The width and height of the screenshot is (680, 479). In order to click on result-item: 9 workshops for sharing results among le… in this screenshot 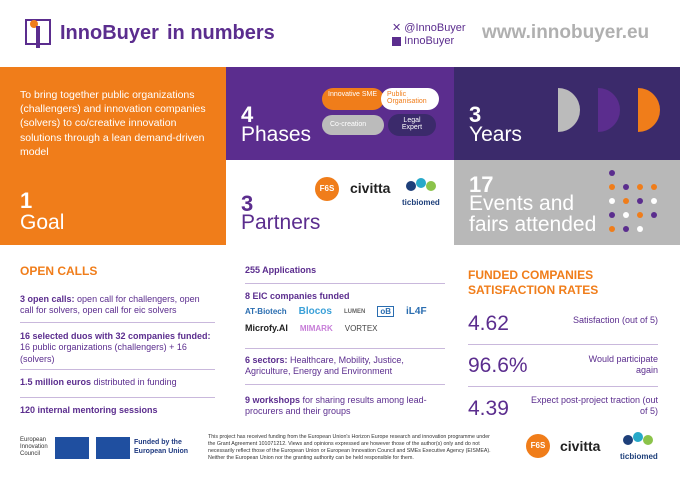, I will do `click(345, 406)`.